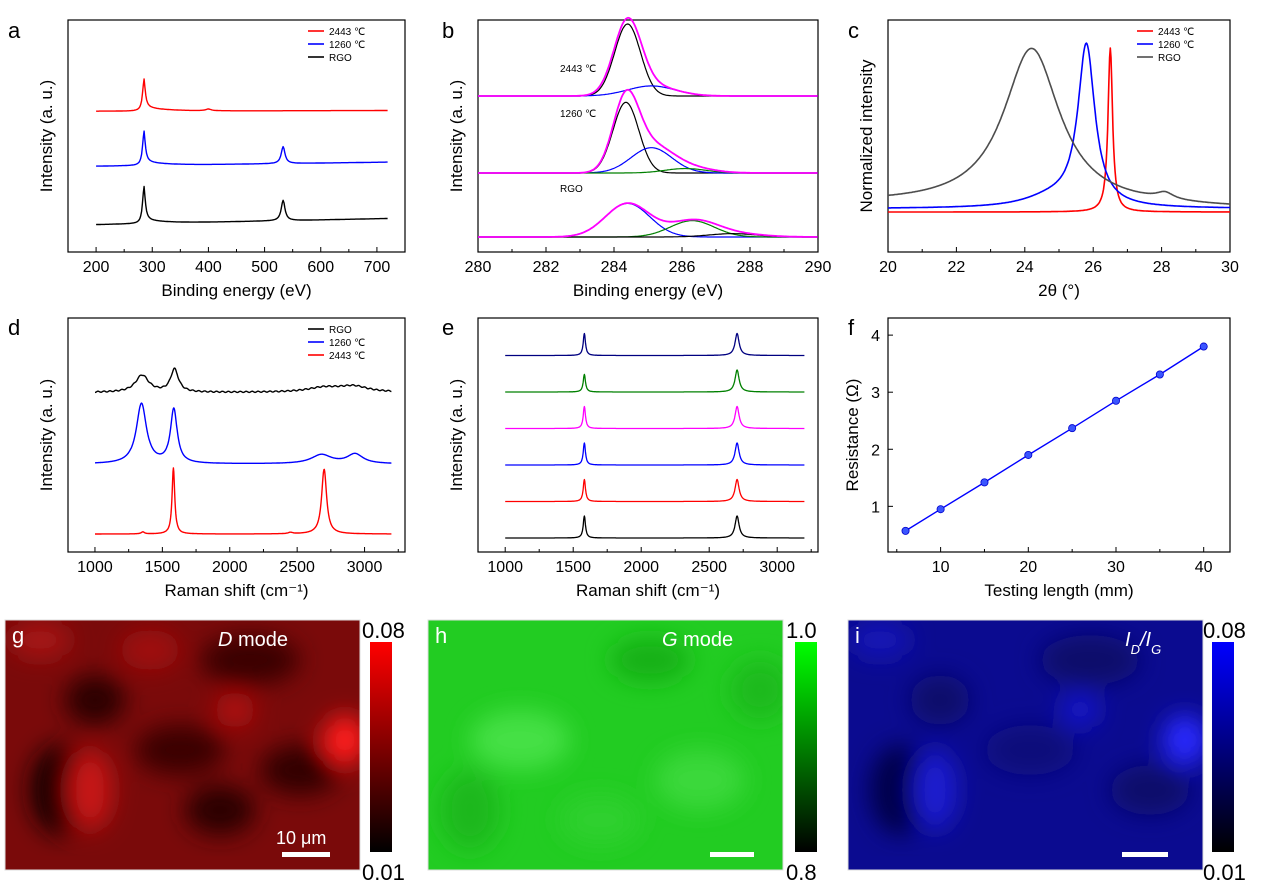 This screenshot has height=891, width=1280. What do you see at coordinates (852, 435) in the screenshot?
I see `y-axis-label: Resistance (Ω)` at bounding box center [852, 435].